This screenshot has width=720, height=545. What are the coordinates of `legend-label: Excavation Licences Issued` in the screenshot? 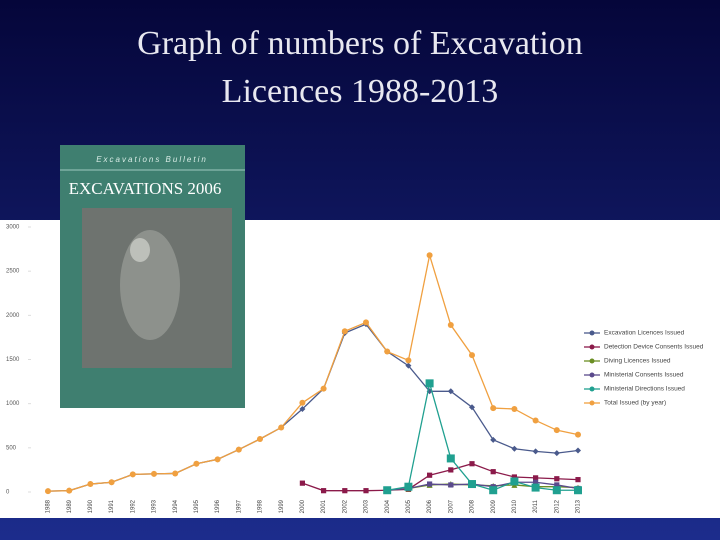 It's located at (644, 333).